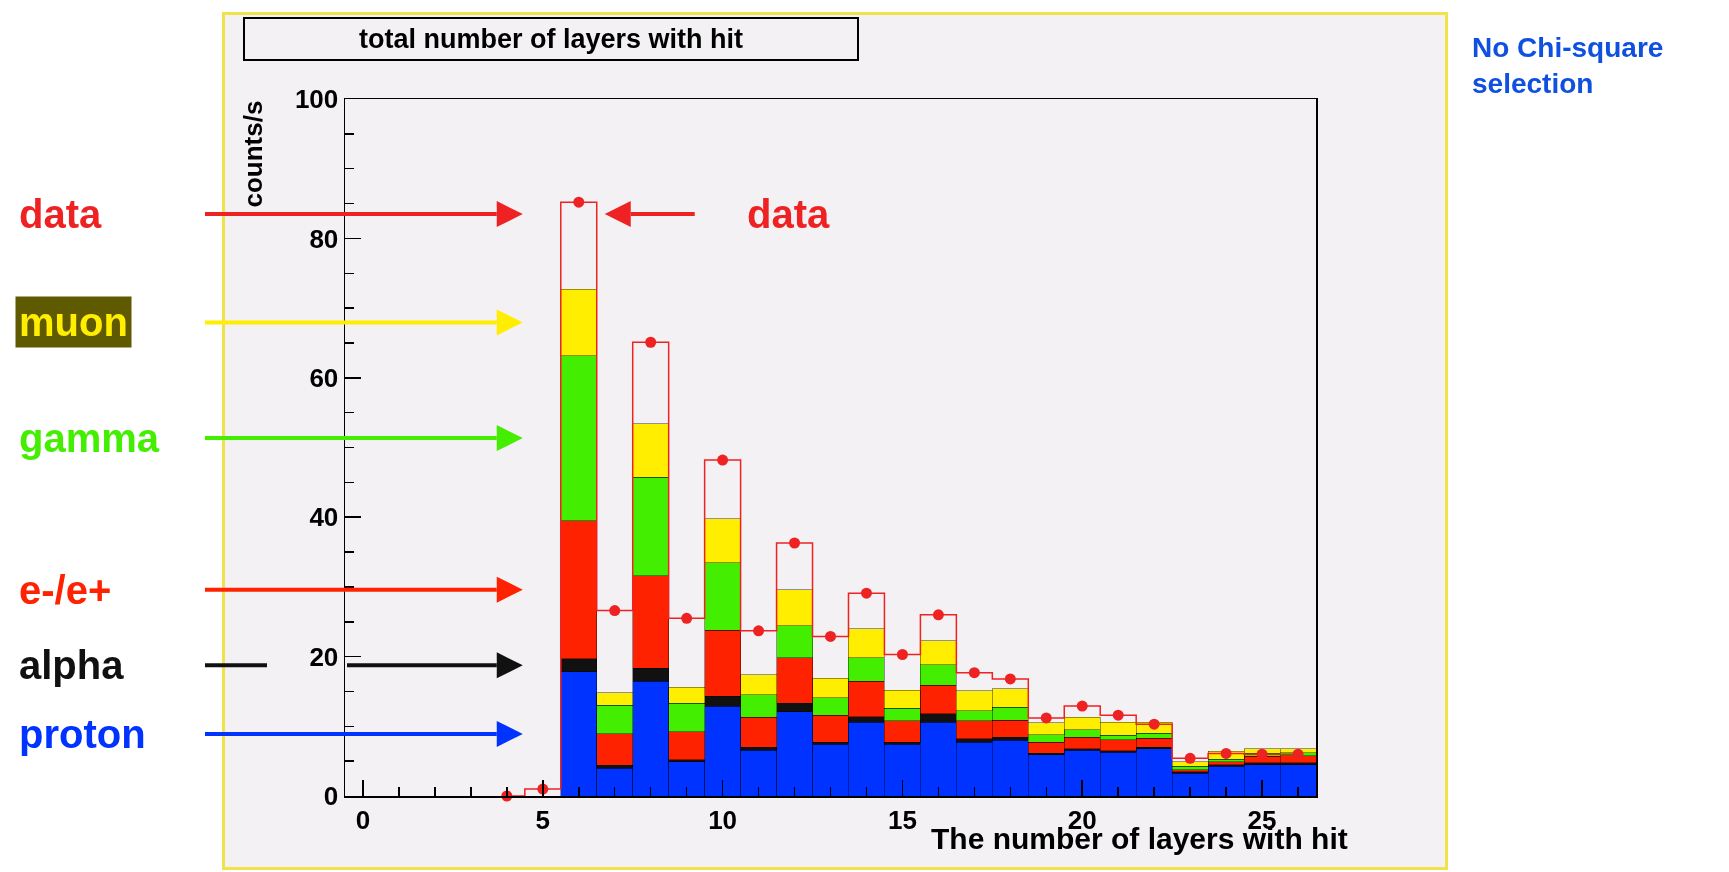  What do you see at coordinates (82, 734) in the screenshot?
I see `text: proton` at bounding box center [82, 734].